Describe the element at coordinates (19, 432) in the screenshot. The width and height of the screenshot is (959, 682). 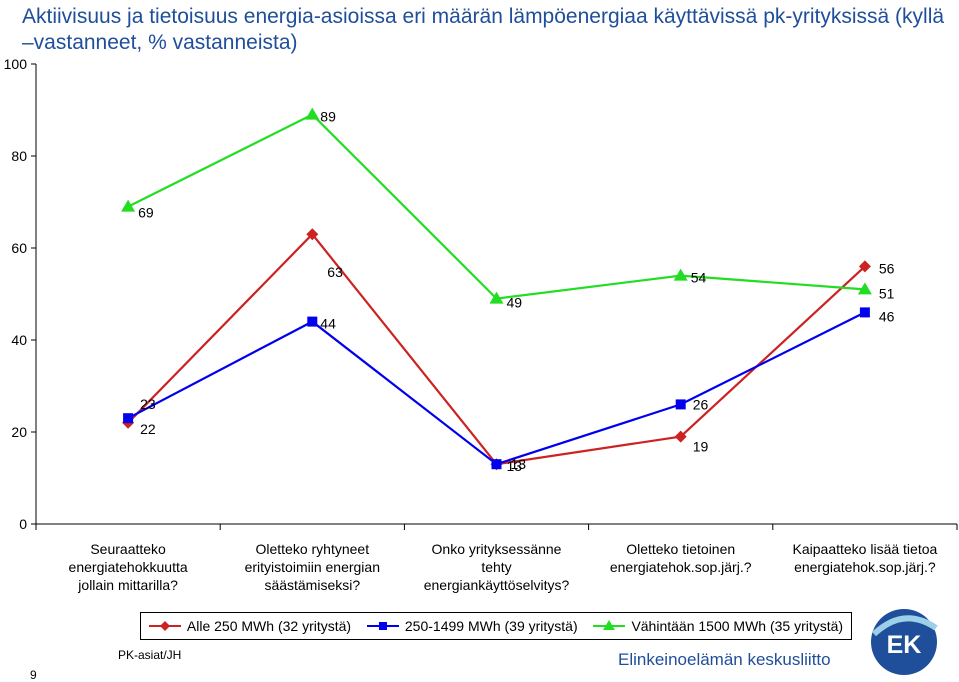
I see `y-tick-label: 20` at that location.